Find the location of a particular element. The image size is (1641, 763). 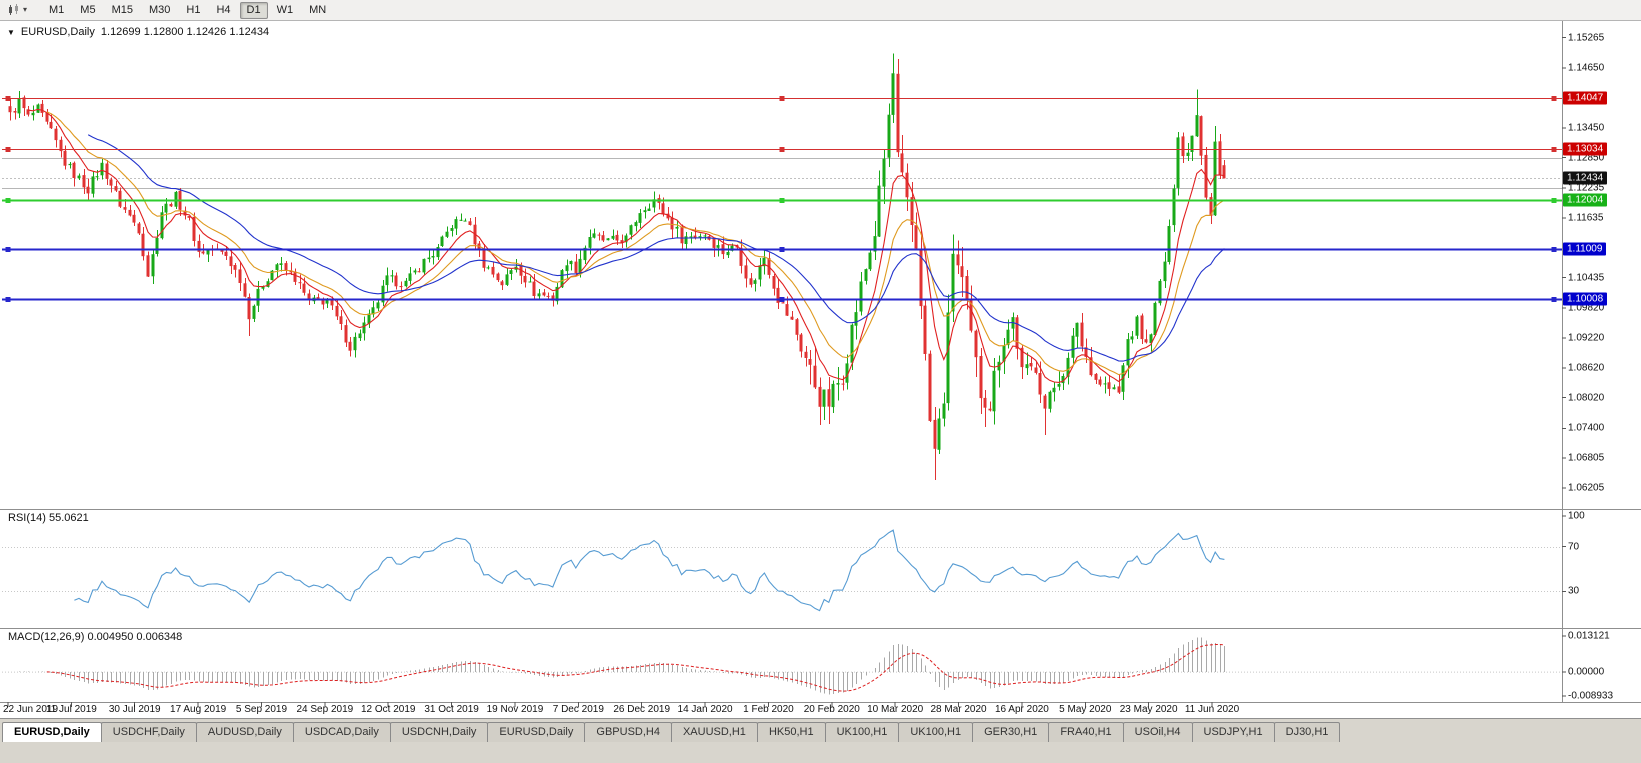

date-axis-label: 11 Jul 2019 is located at coordinates (71, 709).